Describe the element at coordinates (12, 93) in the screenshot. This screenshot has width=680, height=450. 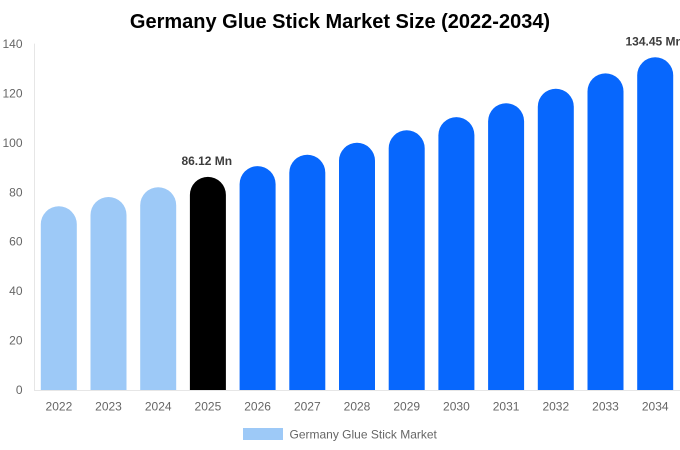
I see `svg-text: 120` at that location.